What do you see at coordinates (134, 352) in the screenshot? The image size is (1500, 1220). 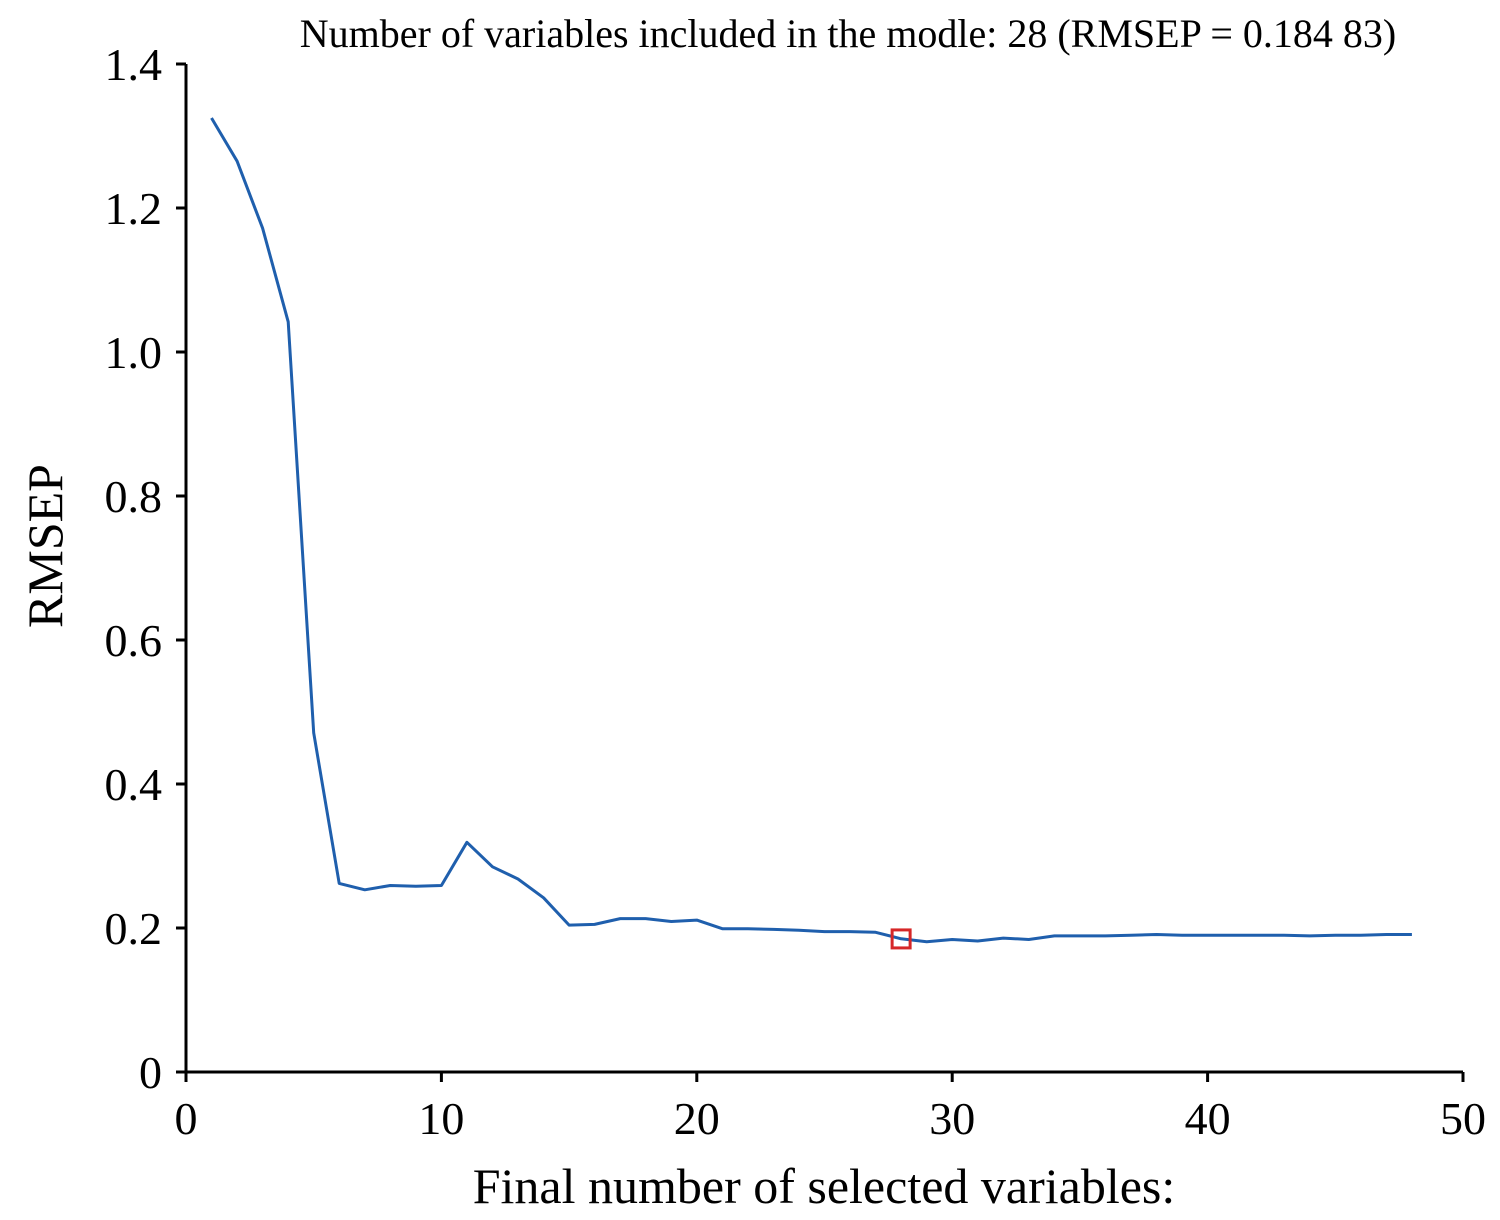 I see `y-tick-label: 1.0` at bounding box center [134, 352].